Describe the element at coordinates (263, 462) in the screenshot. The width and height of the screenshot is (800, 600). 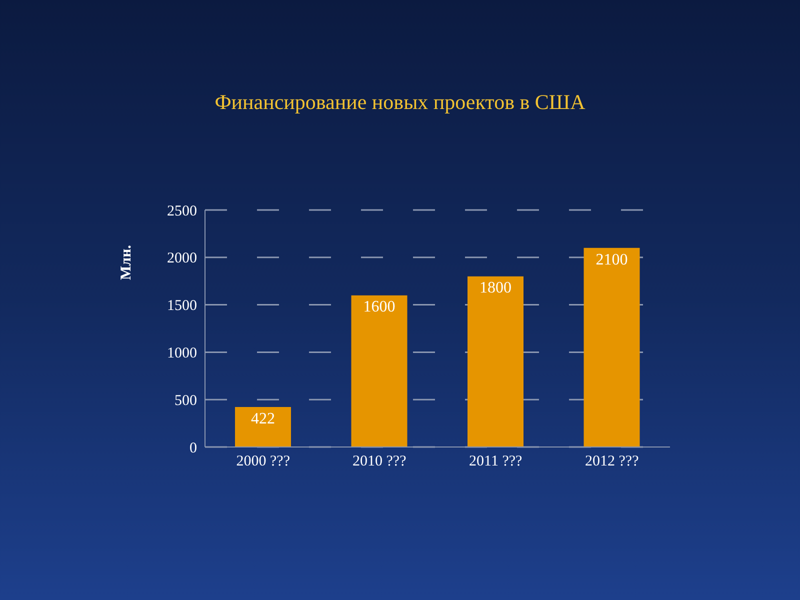
I see `x-tick-label: 2000 ???` at that location.